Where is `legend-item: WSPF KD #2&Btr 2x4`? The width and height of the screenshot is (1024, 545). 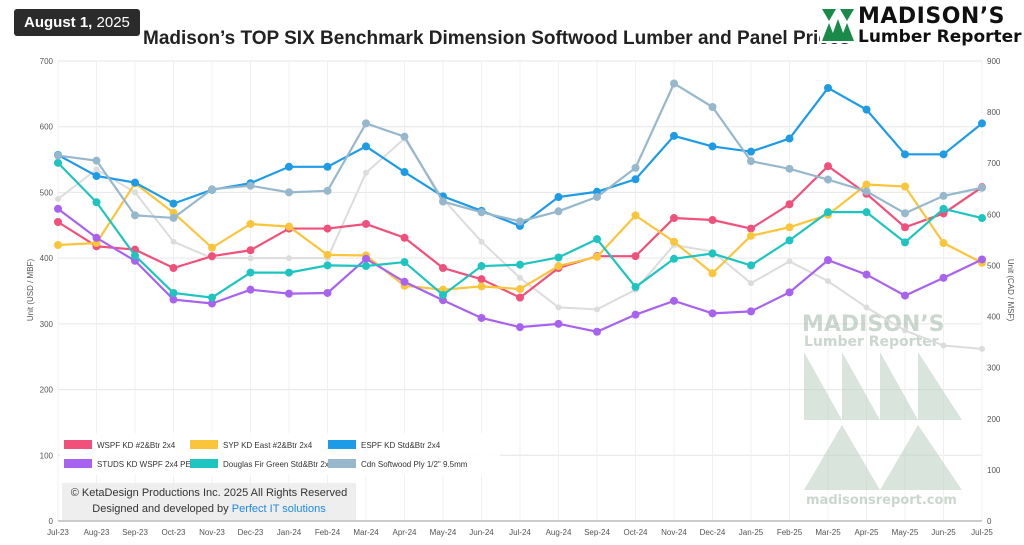 legend-item: WSPF KD #2&Btr 2x4 is located at coordinates (120, 445).